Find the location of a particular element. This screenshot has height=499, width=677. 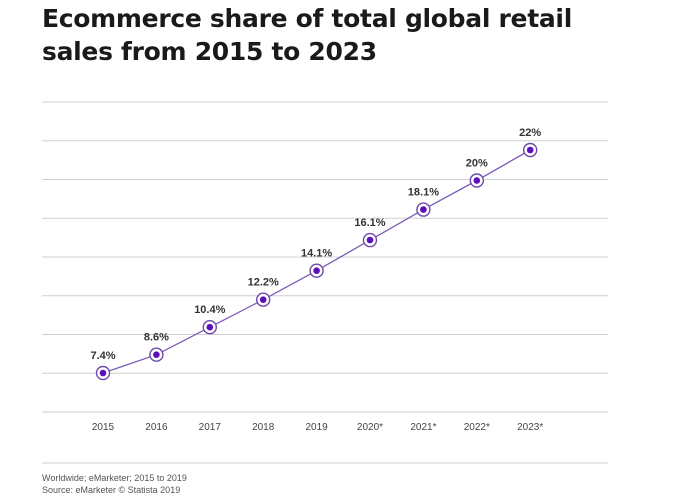

data-label-2016: 8.6% is located at coordinates (156, 338).